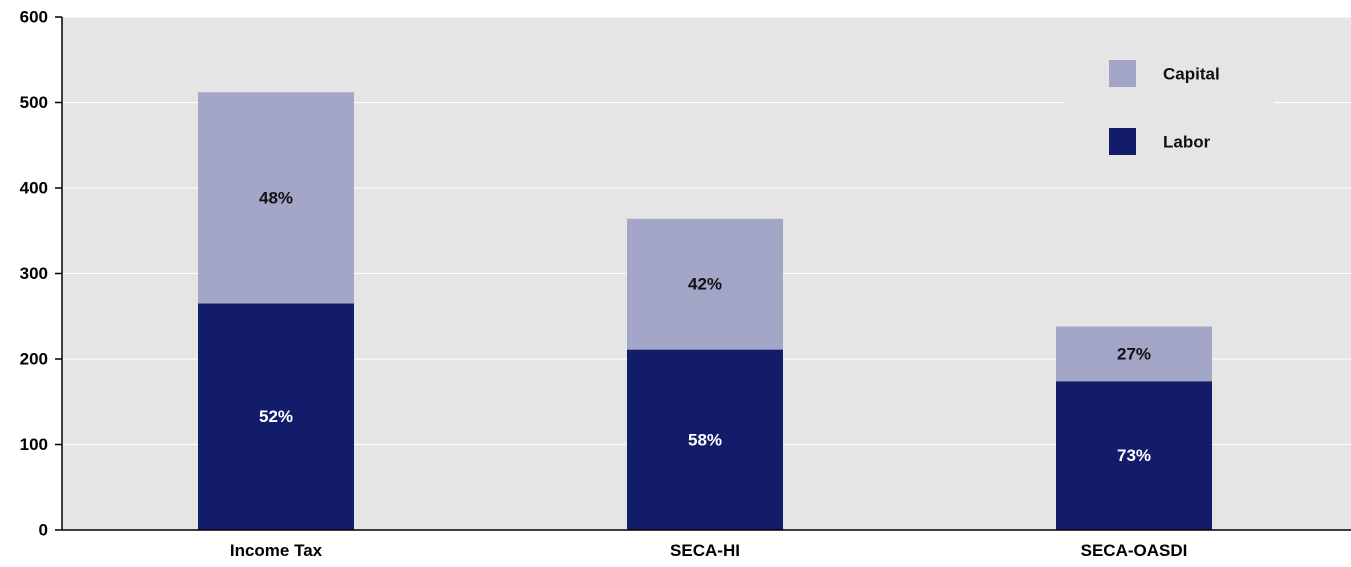 This screenshot has height=567, width=1351. What do you see at coordinates (1134, 550) in the screenshot?
I see `x-category-label-seca-oasdi: SECA-OASDI` at bounding box center [1134, 550].